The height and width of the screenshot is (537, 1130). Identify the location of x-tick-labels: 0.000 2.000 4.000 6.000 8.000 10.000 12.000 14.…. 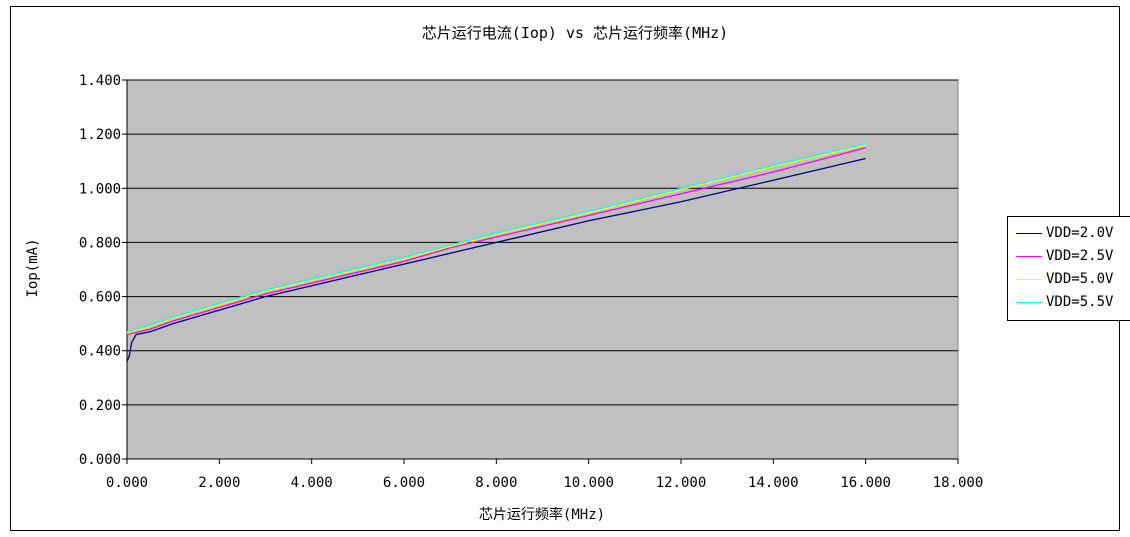
(544, 483).